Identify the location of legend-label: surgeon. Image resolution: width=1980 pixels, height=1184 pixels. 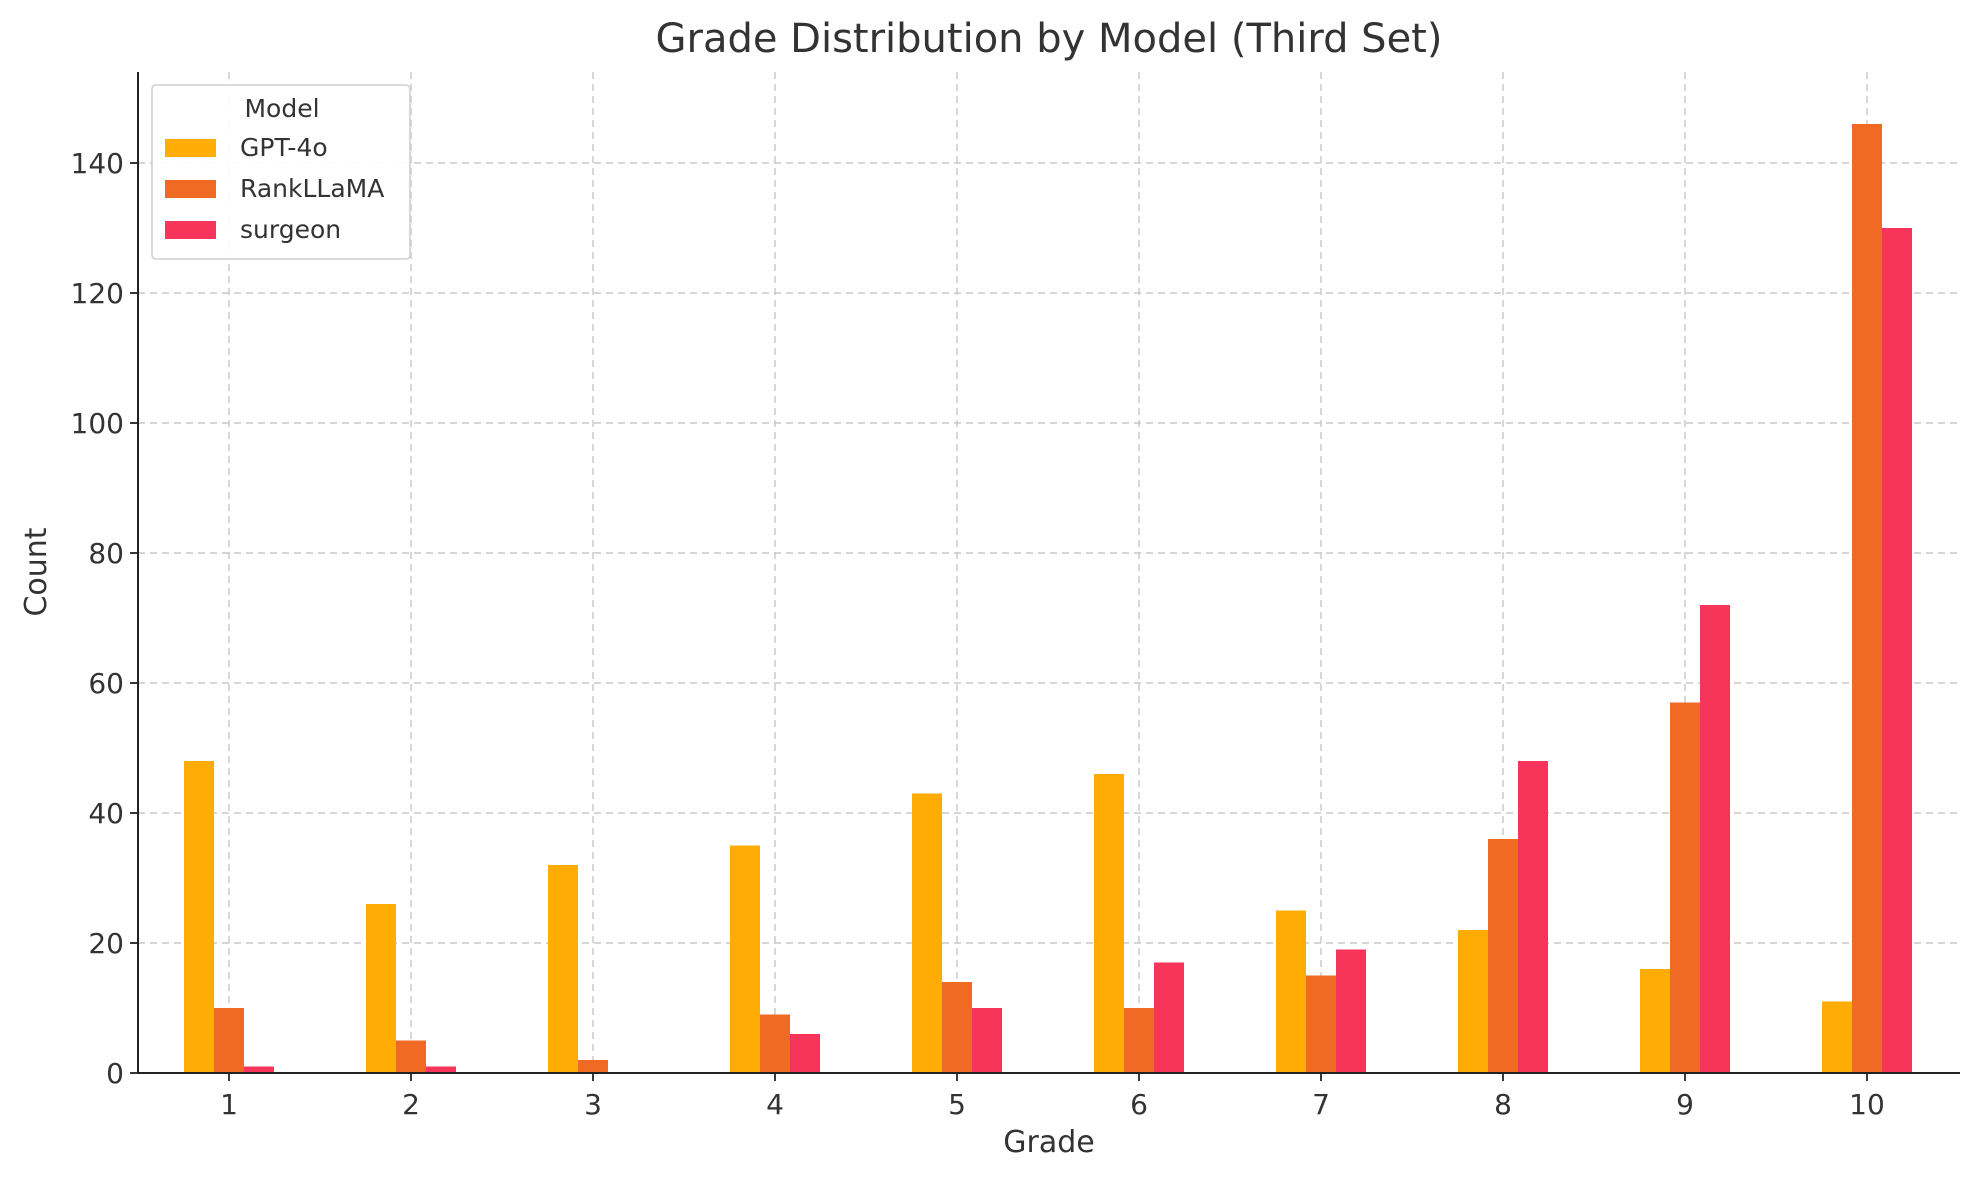
(290, 229).